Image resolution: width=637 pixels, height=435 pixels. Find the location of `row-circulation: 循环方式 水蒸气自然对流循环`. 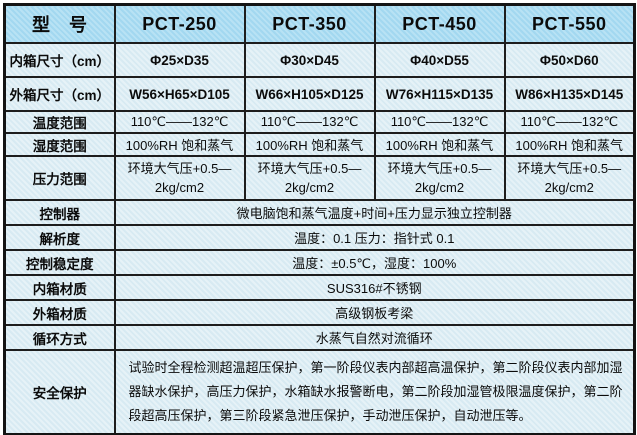

row-circulation: 循环方式 水蒸气自然对流循环 is located at coordinates (319, 337).